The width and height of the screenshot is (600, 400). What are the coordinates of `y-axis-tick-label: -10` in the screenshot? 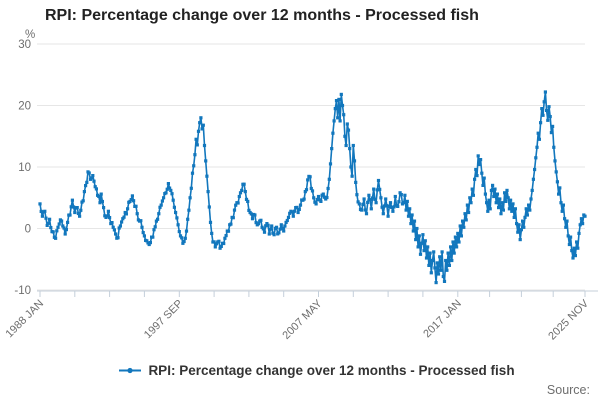 It's located at (22, 291).